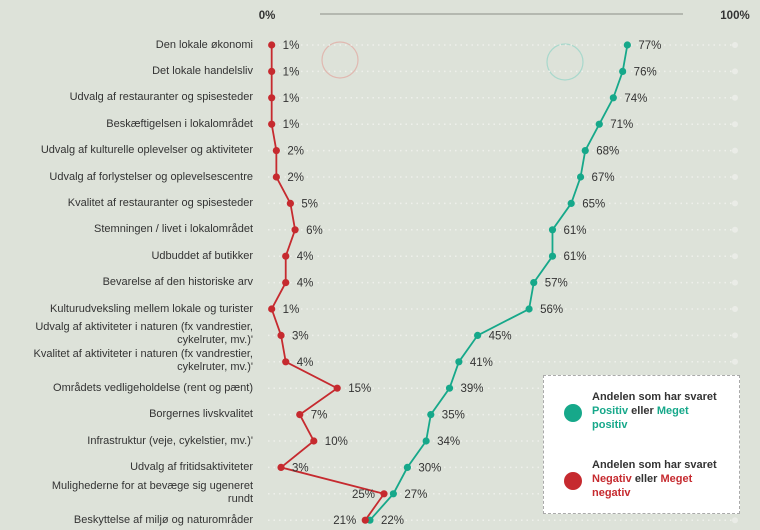  What do you see at coordinates (621, 125) in the screenshot?
I see `value-label: 71%` at bounding box center [621, 125].